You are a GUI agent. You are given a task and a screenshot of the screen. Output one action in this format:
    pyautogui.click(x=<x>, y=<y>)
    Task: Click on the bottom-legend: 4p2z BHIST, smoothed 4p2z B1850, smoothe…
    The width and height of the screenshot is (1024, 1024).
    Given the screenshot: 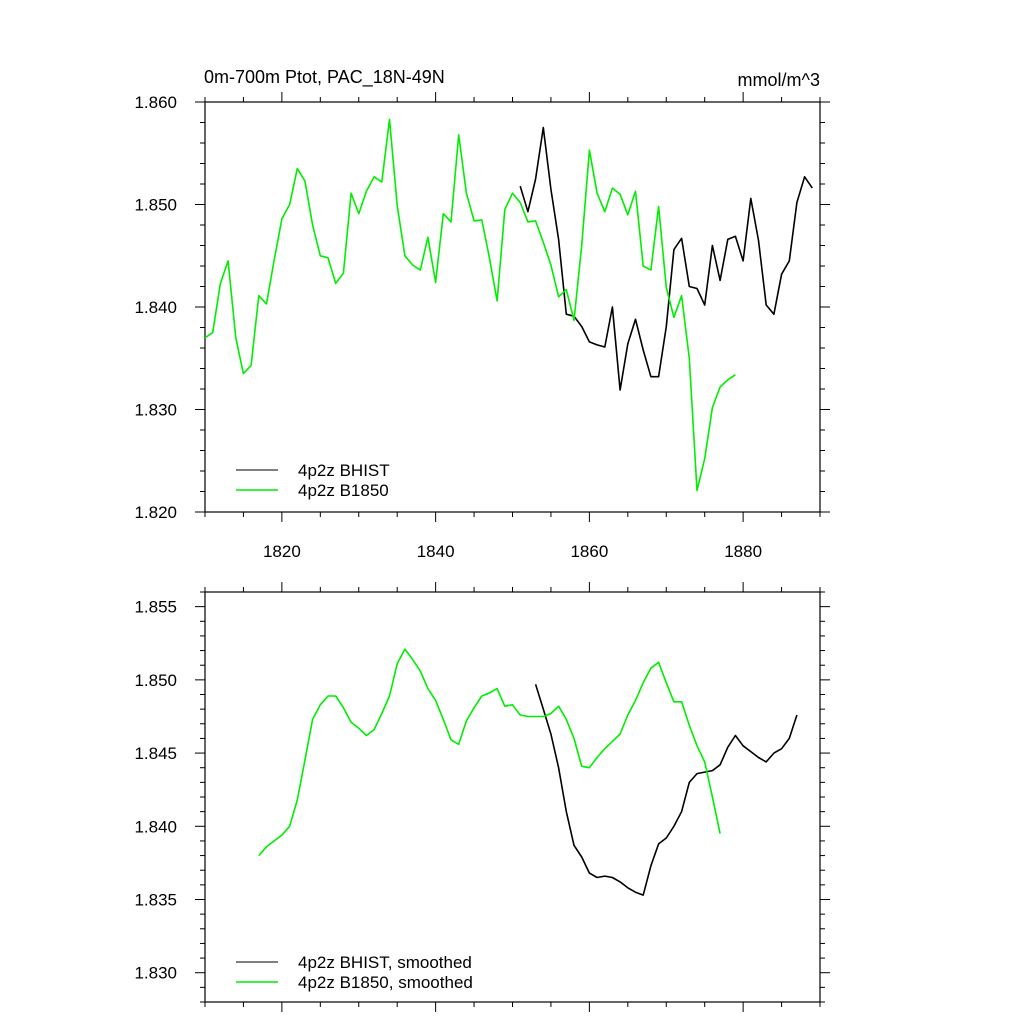 What is the action you would take?
    pyautogui.click(x=354, y=972)
    